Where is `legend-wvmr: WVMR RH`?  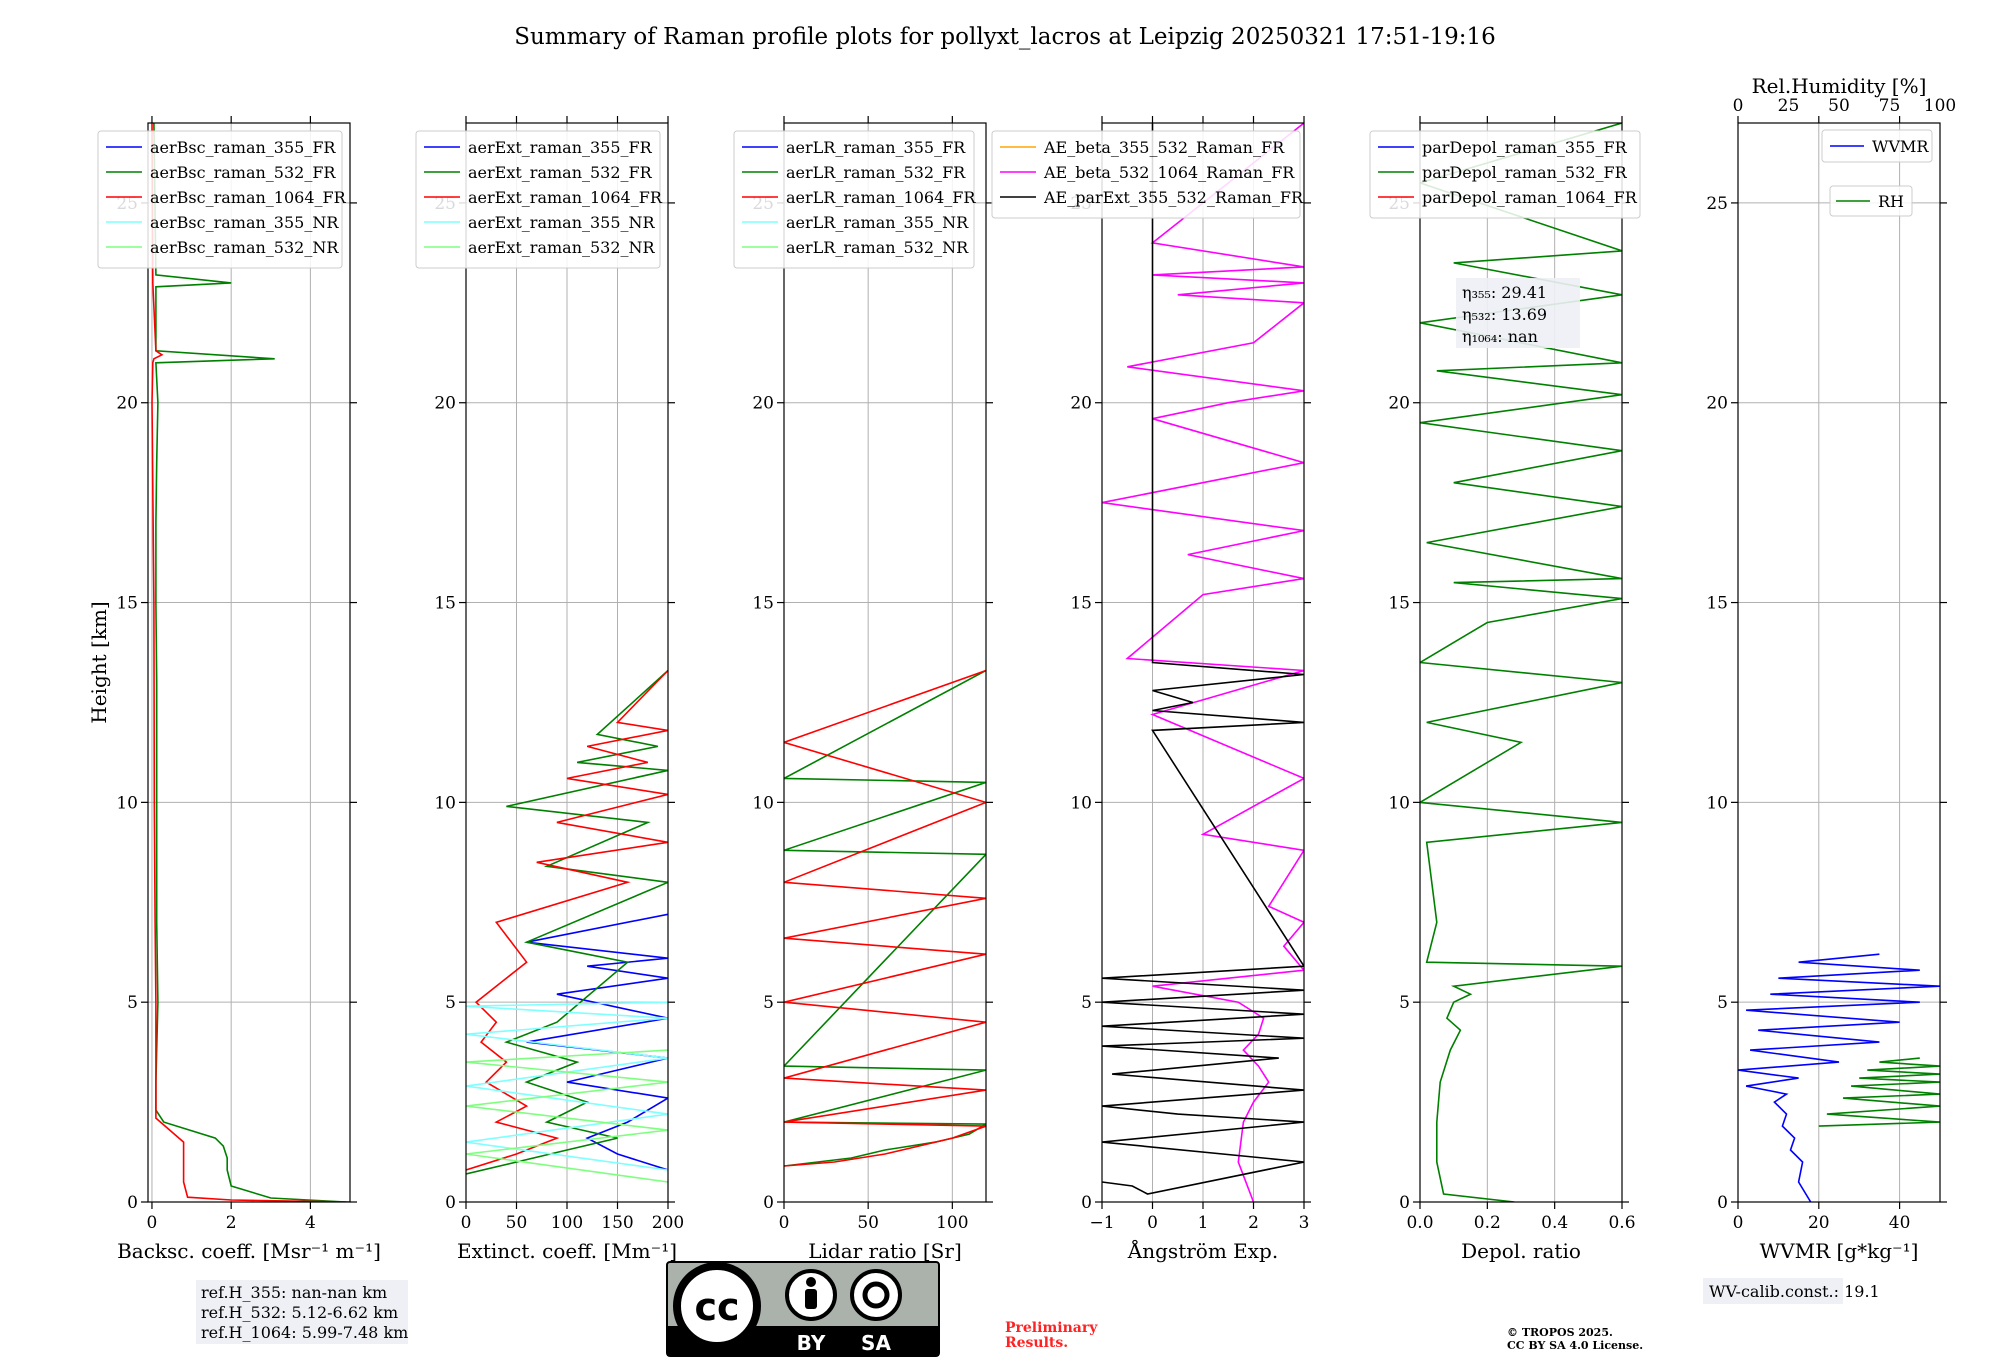
legend-wvmr: WVMR RH is located at coordinates (1877, 173).